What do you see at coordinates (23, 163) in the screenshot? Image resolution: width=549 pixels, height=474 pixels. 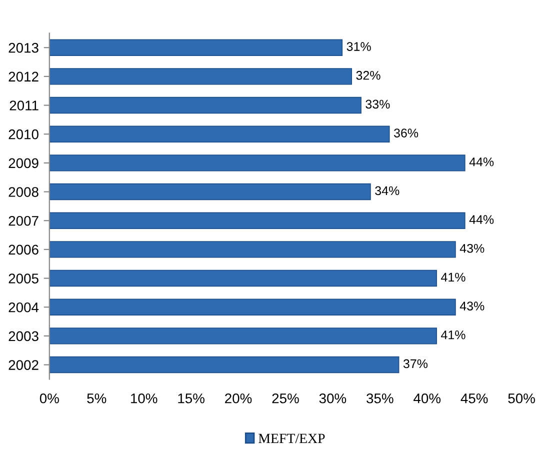 I see `y-tick-label: 2009` at bounding box center [23, 163].